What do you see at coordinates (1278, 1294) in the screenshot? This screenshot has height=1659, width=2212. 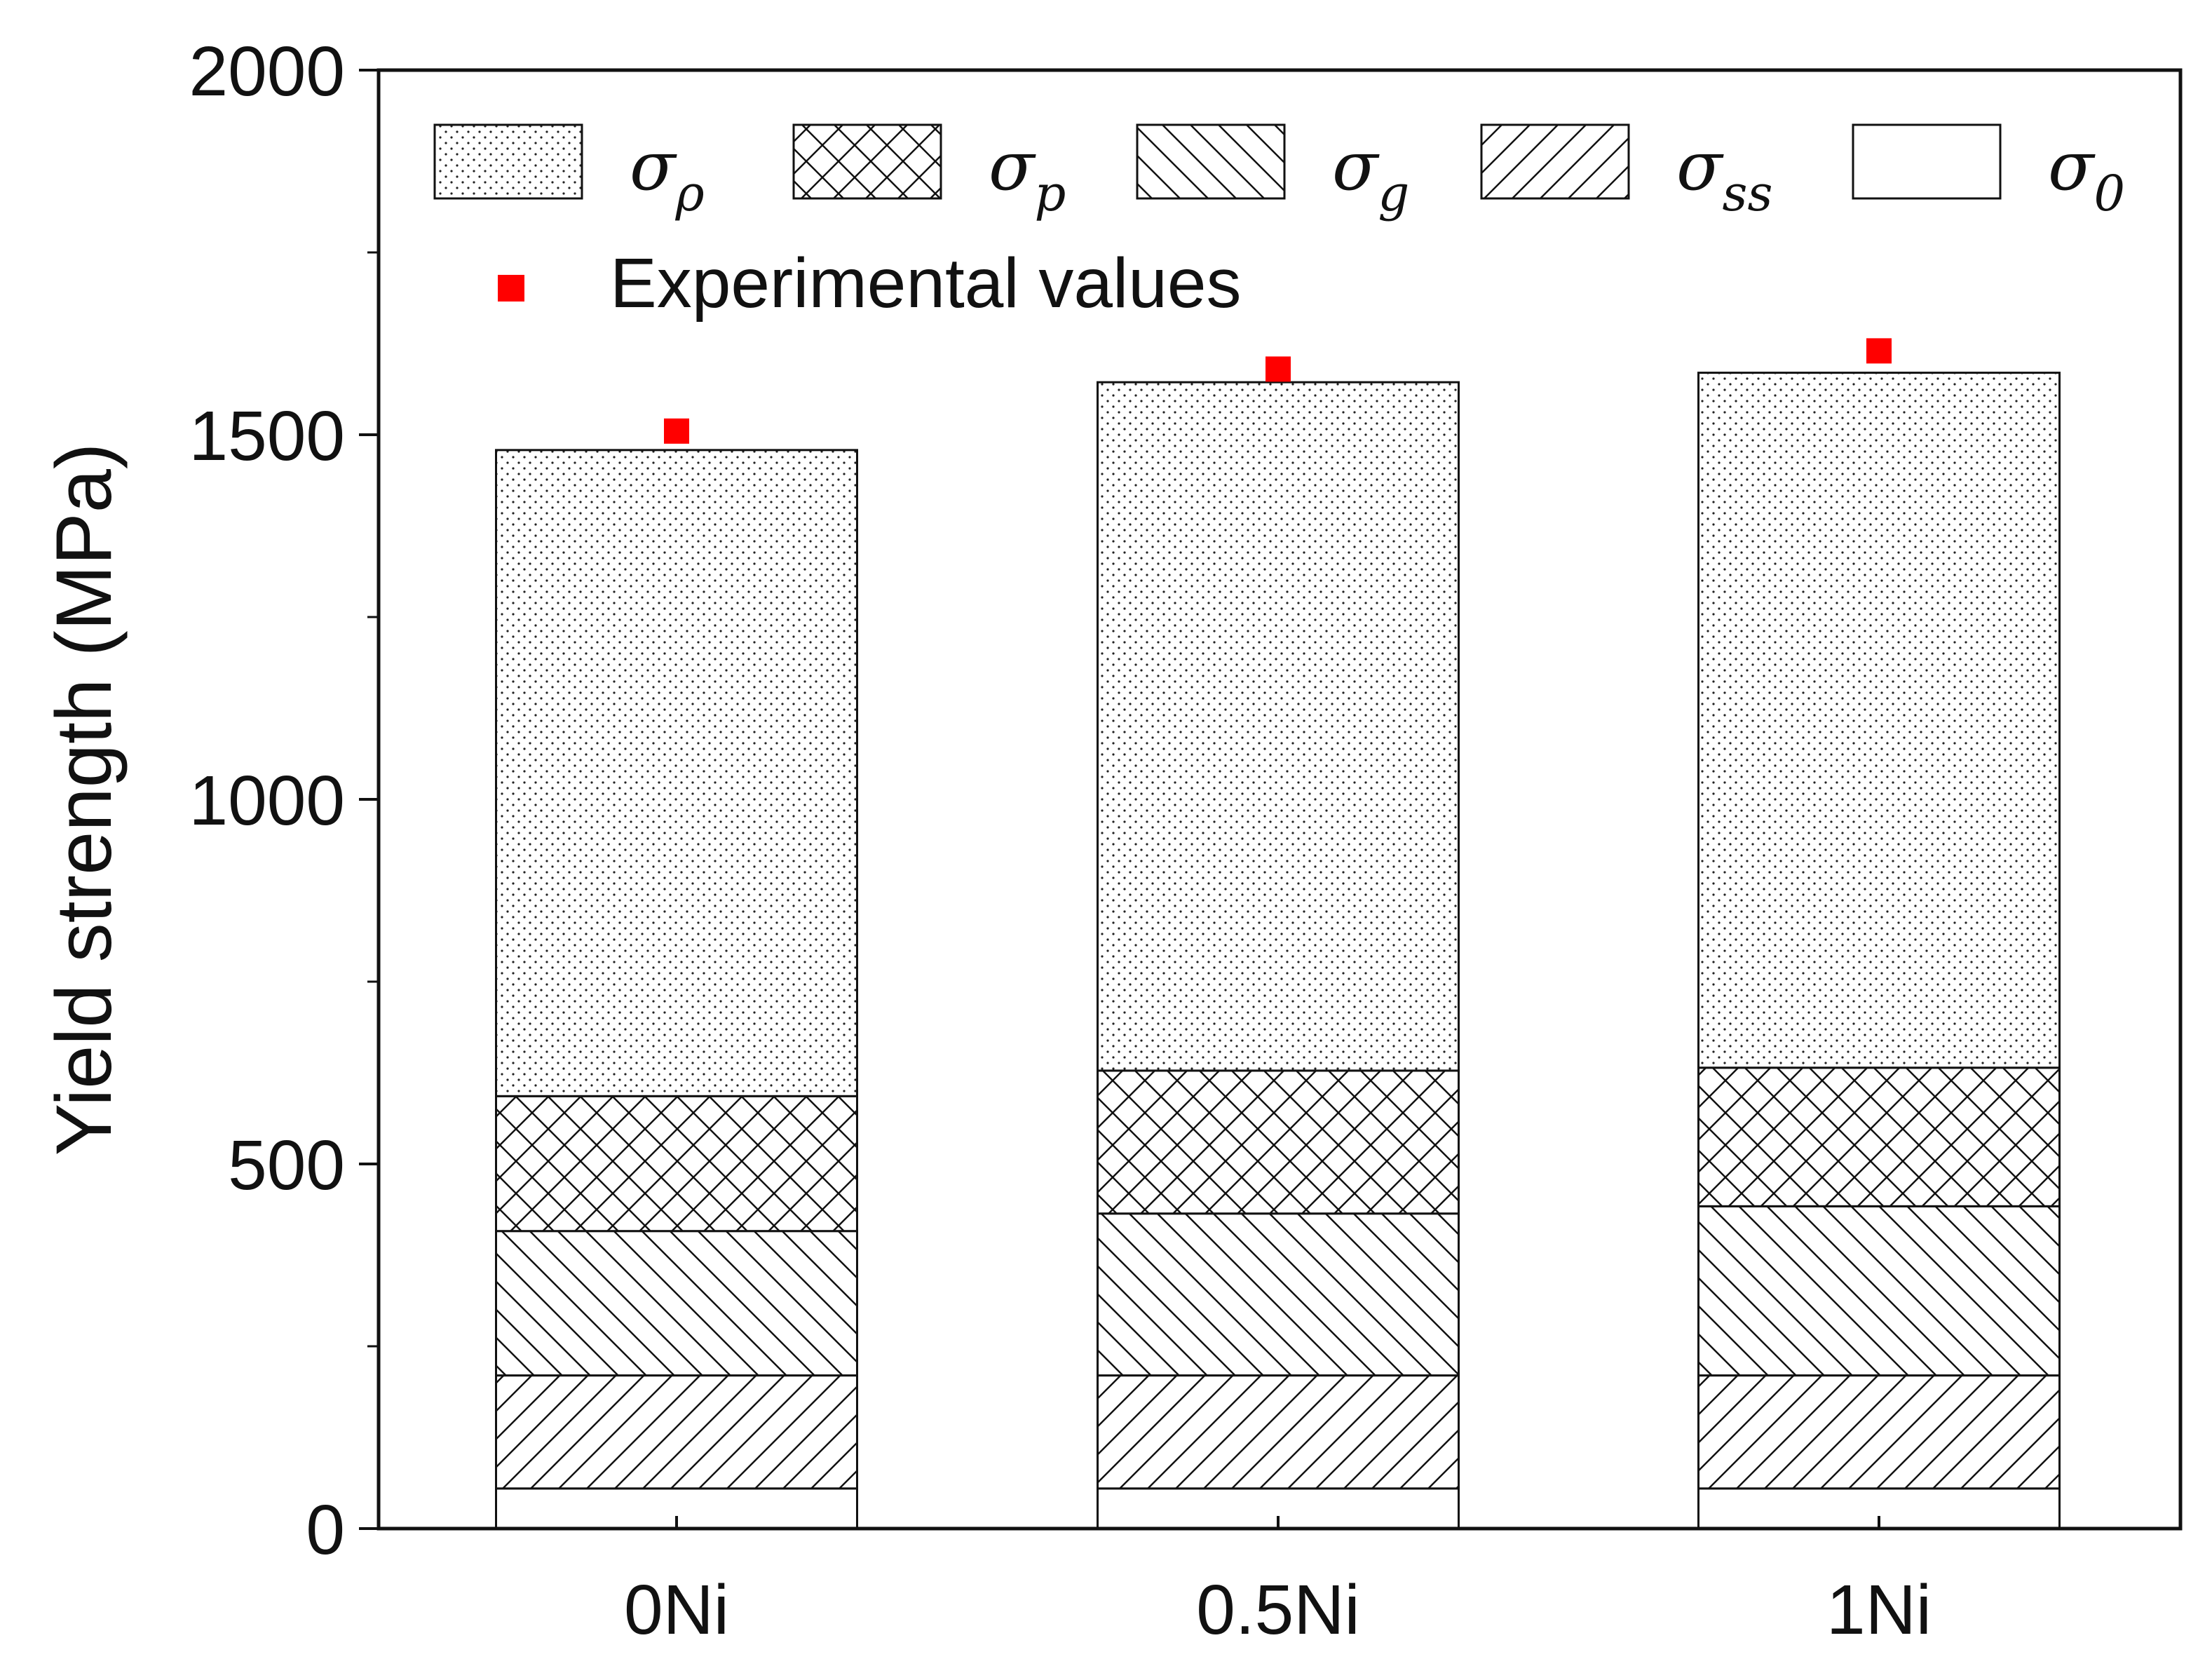 I see `bar-segment-0.5Ni-g` at bounding box center [1278, 1294].